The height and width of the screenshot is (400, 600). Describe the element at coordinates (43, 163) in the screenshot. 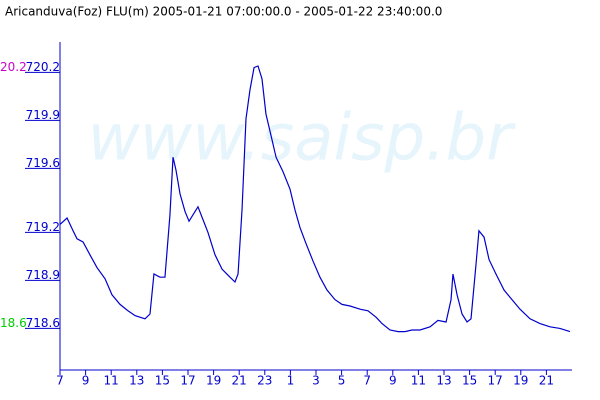

I see `y-tick-label: 719.6` at that location.